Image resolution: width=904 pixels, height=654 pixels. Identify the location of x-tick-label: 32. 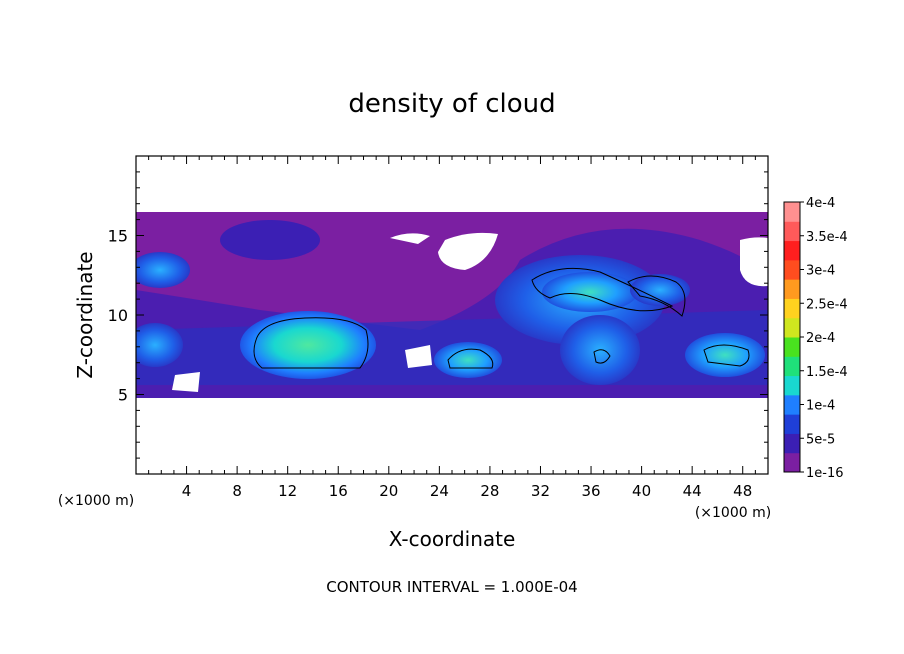
(540, 491).